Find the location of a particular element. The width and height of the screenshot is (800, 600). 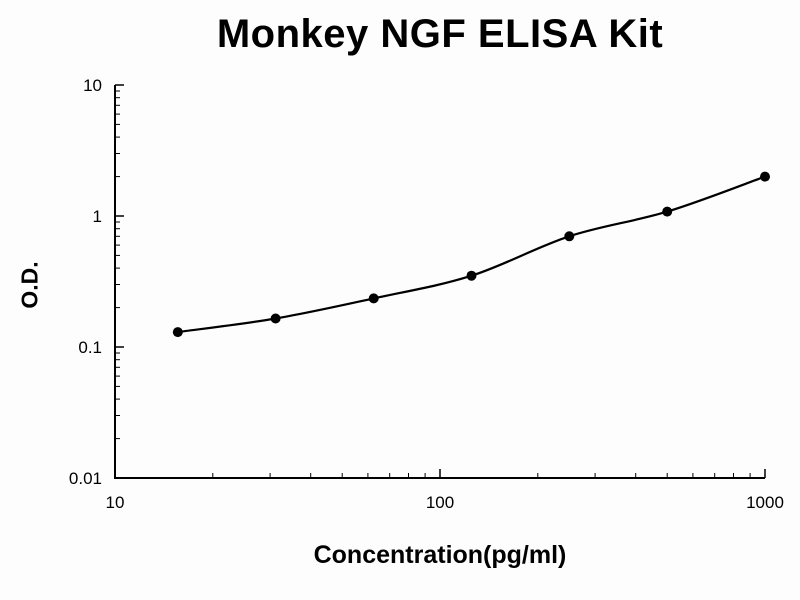

x-axis-label: Concentration(pg/ml) is located at coordinates (440, 555).